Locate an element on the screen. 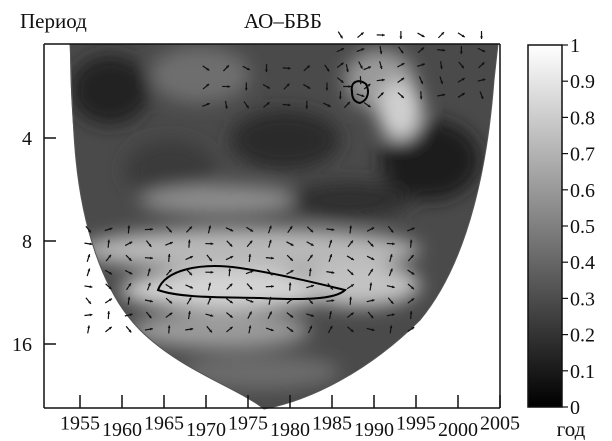 Image resolution: width=612 pixels, height=441 pixels. x-tick-label: 1995 is located at coordinates (416, 424).